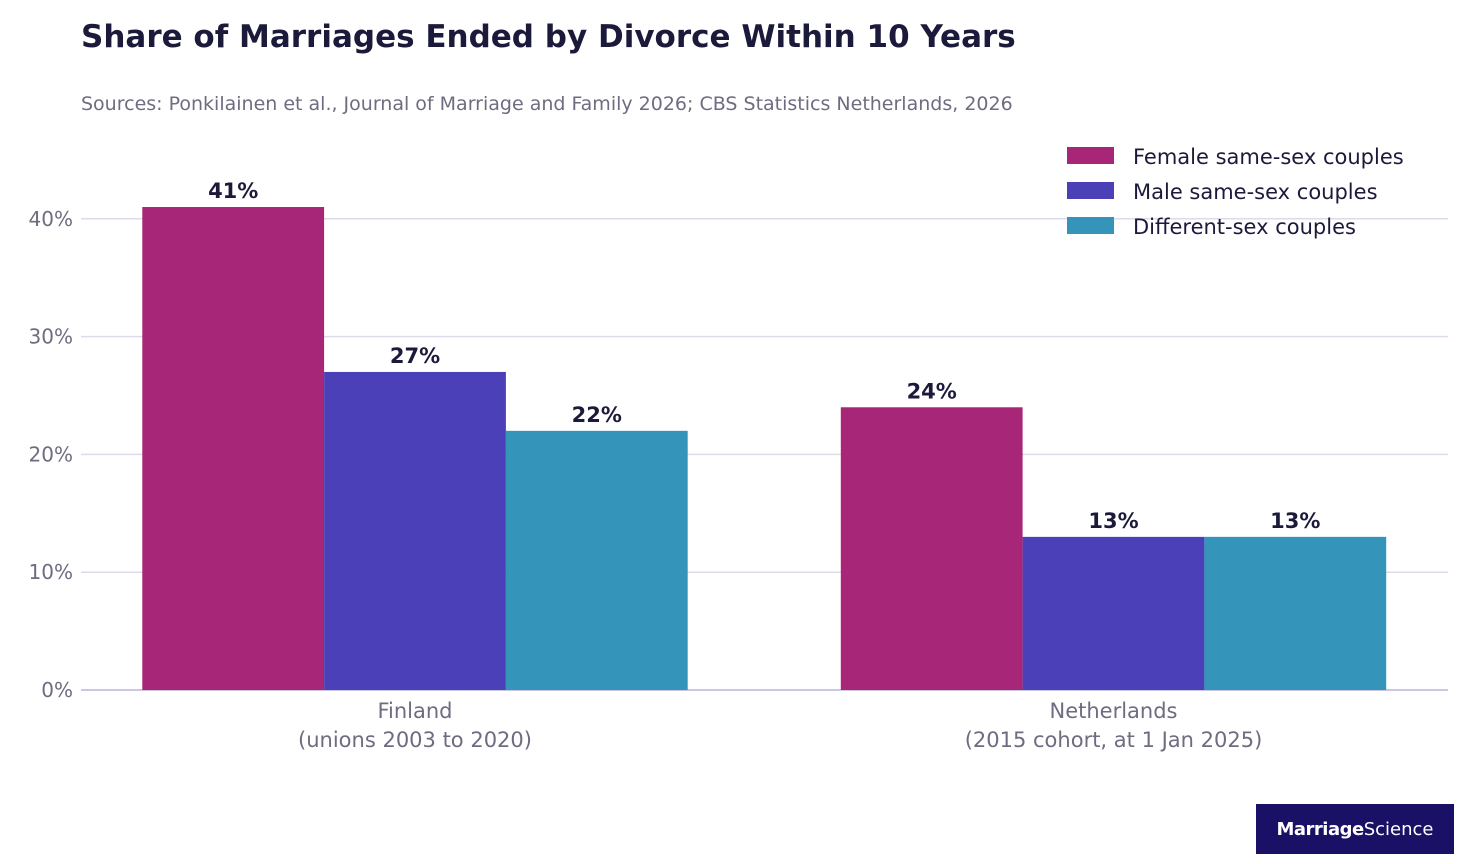 Image resolution: width=1472 pixels, height=864 pixels. Describe the element at coordinates (51, 337) in the screenshot. I see `y-tick-label: 30%` at that location.